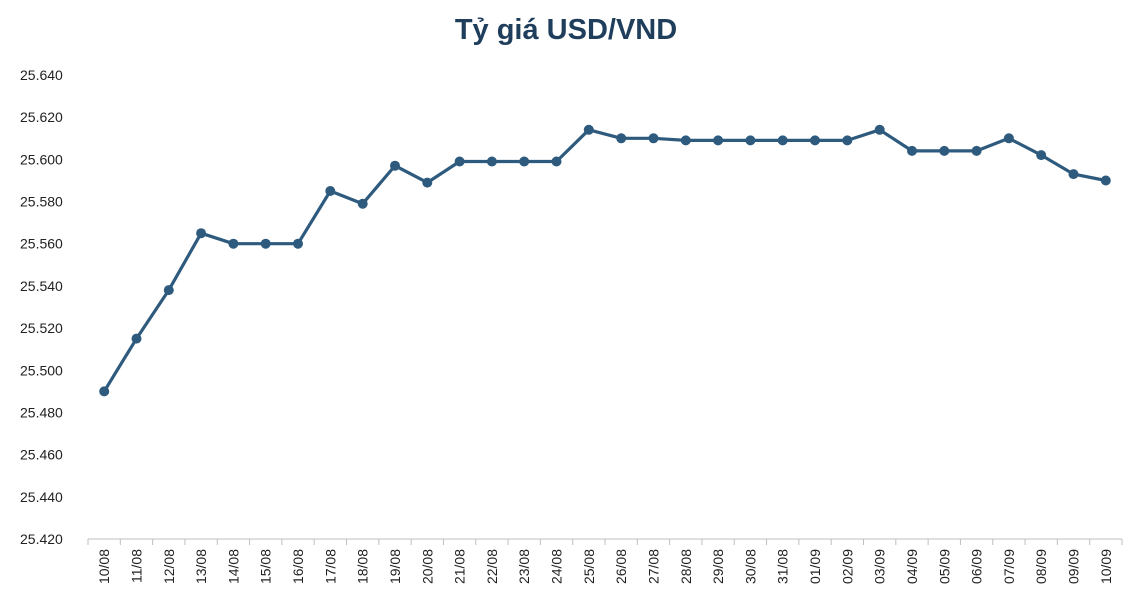 The width and height of the screenshot is (1132, 610). What do you see at coordinates (621, 566) in the screenshot?
I see `x-tick-label: 26/08` at bounding box center [621, 566].